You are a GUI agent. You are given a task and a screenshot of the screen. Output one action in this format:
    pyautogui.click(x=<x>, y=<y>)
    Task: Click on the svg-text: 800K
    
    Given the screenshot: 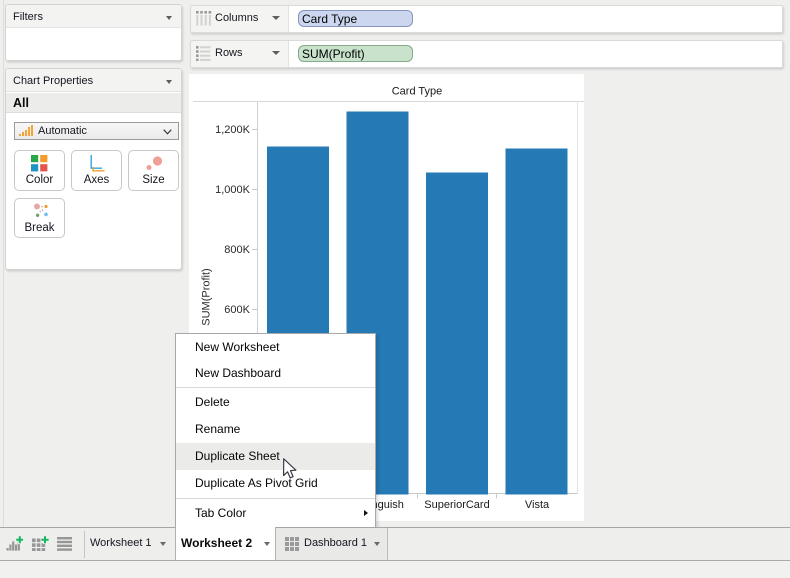 What is the action you would take?
    pyautogui.click(x=237, y=250)
    